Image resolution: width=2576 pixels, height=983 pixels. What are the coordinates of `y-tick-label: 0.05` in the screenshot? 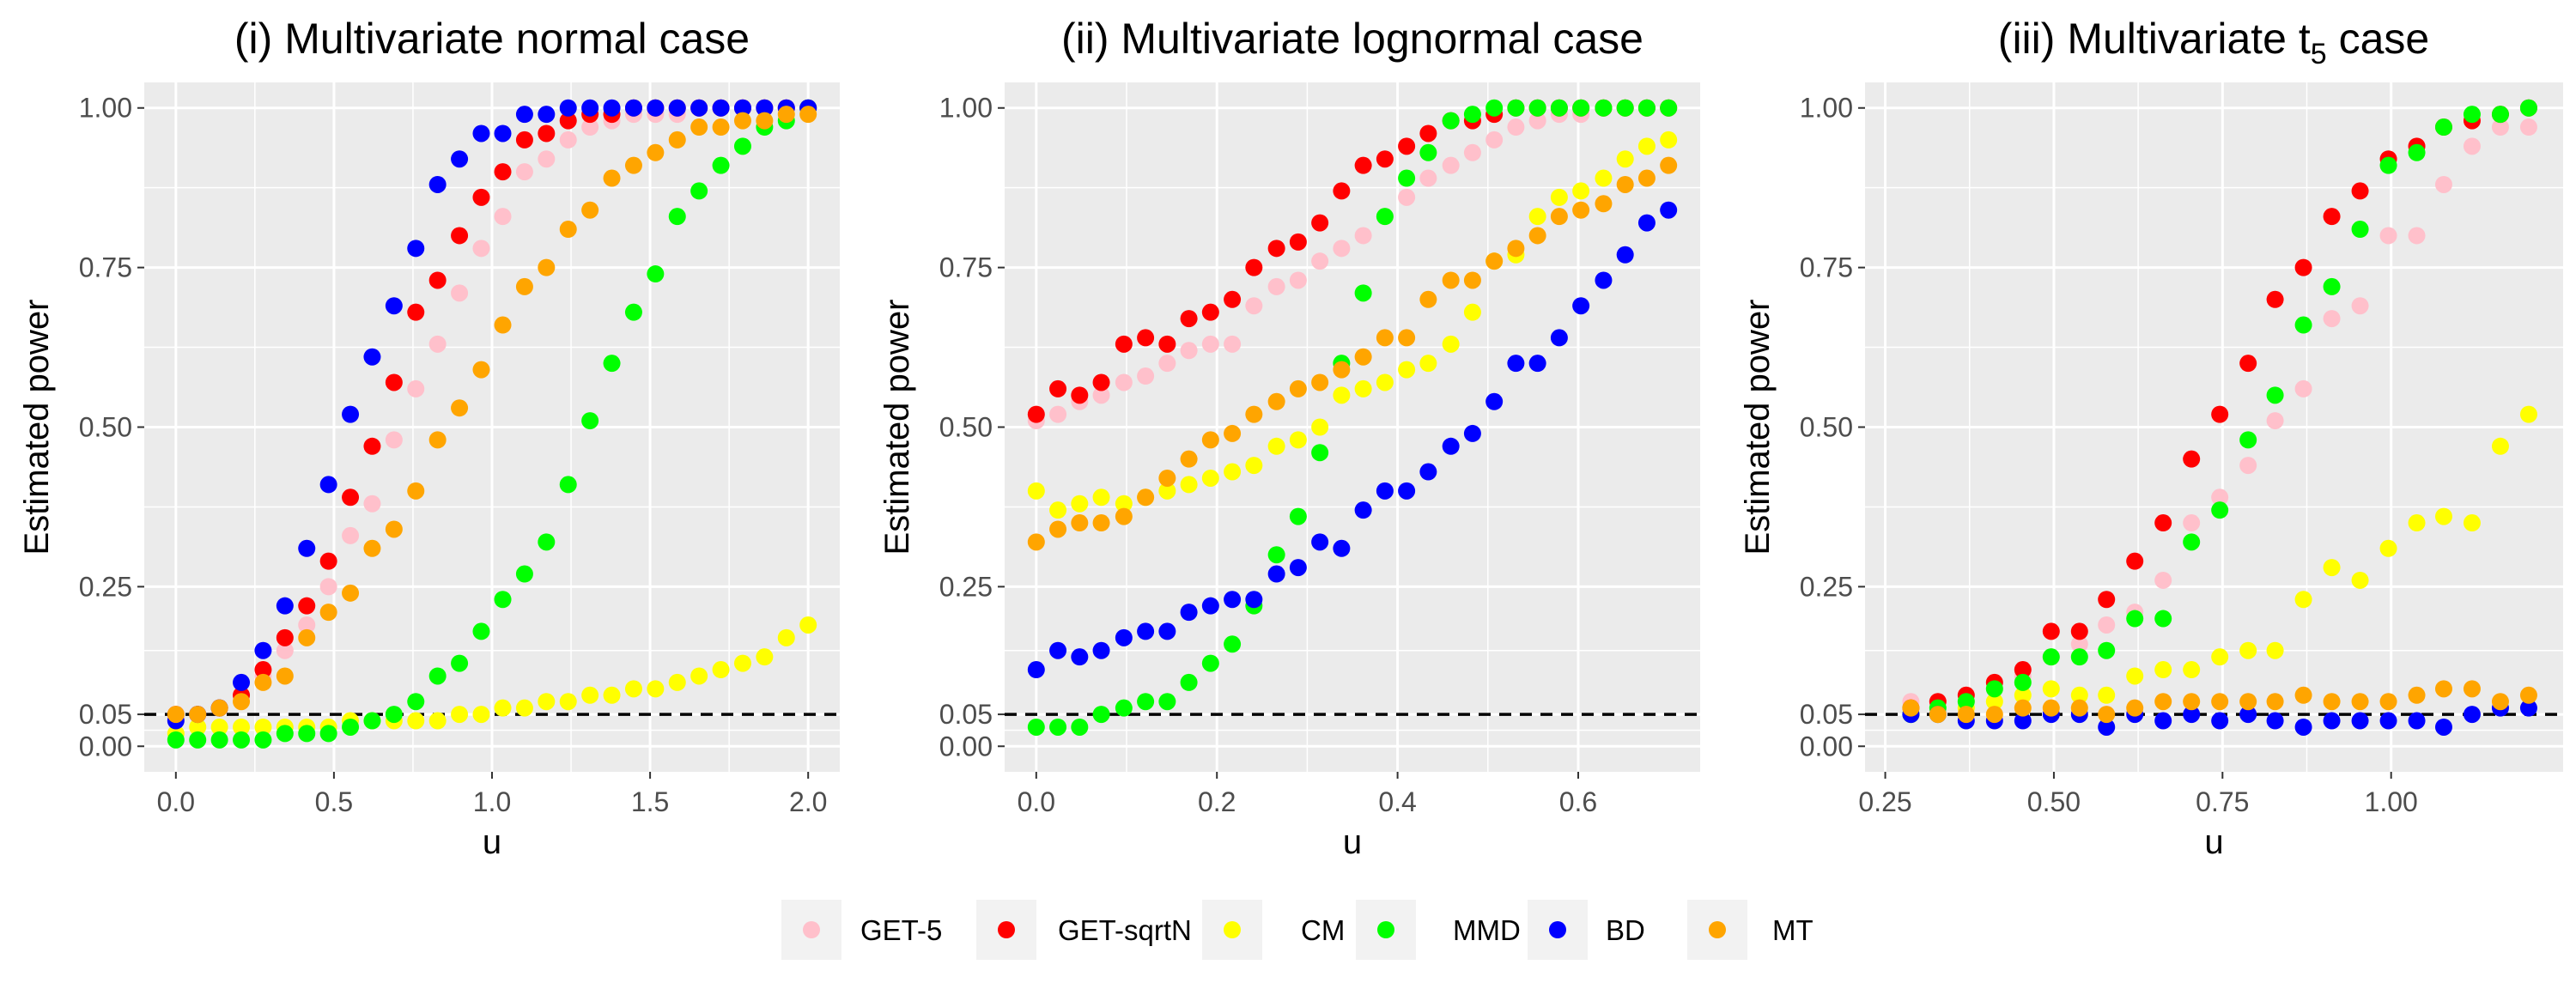 It's located at (966, 714).